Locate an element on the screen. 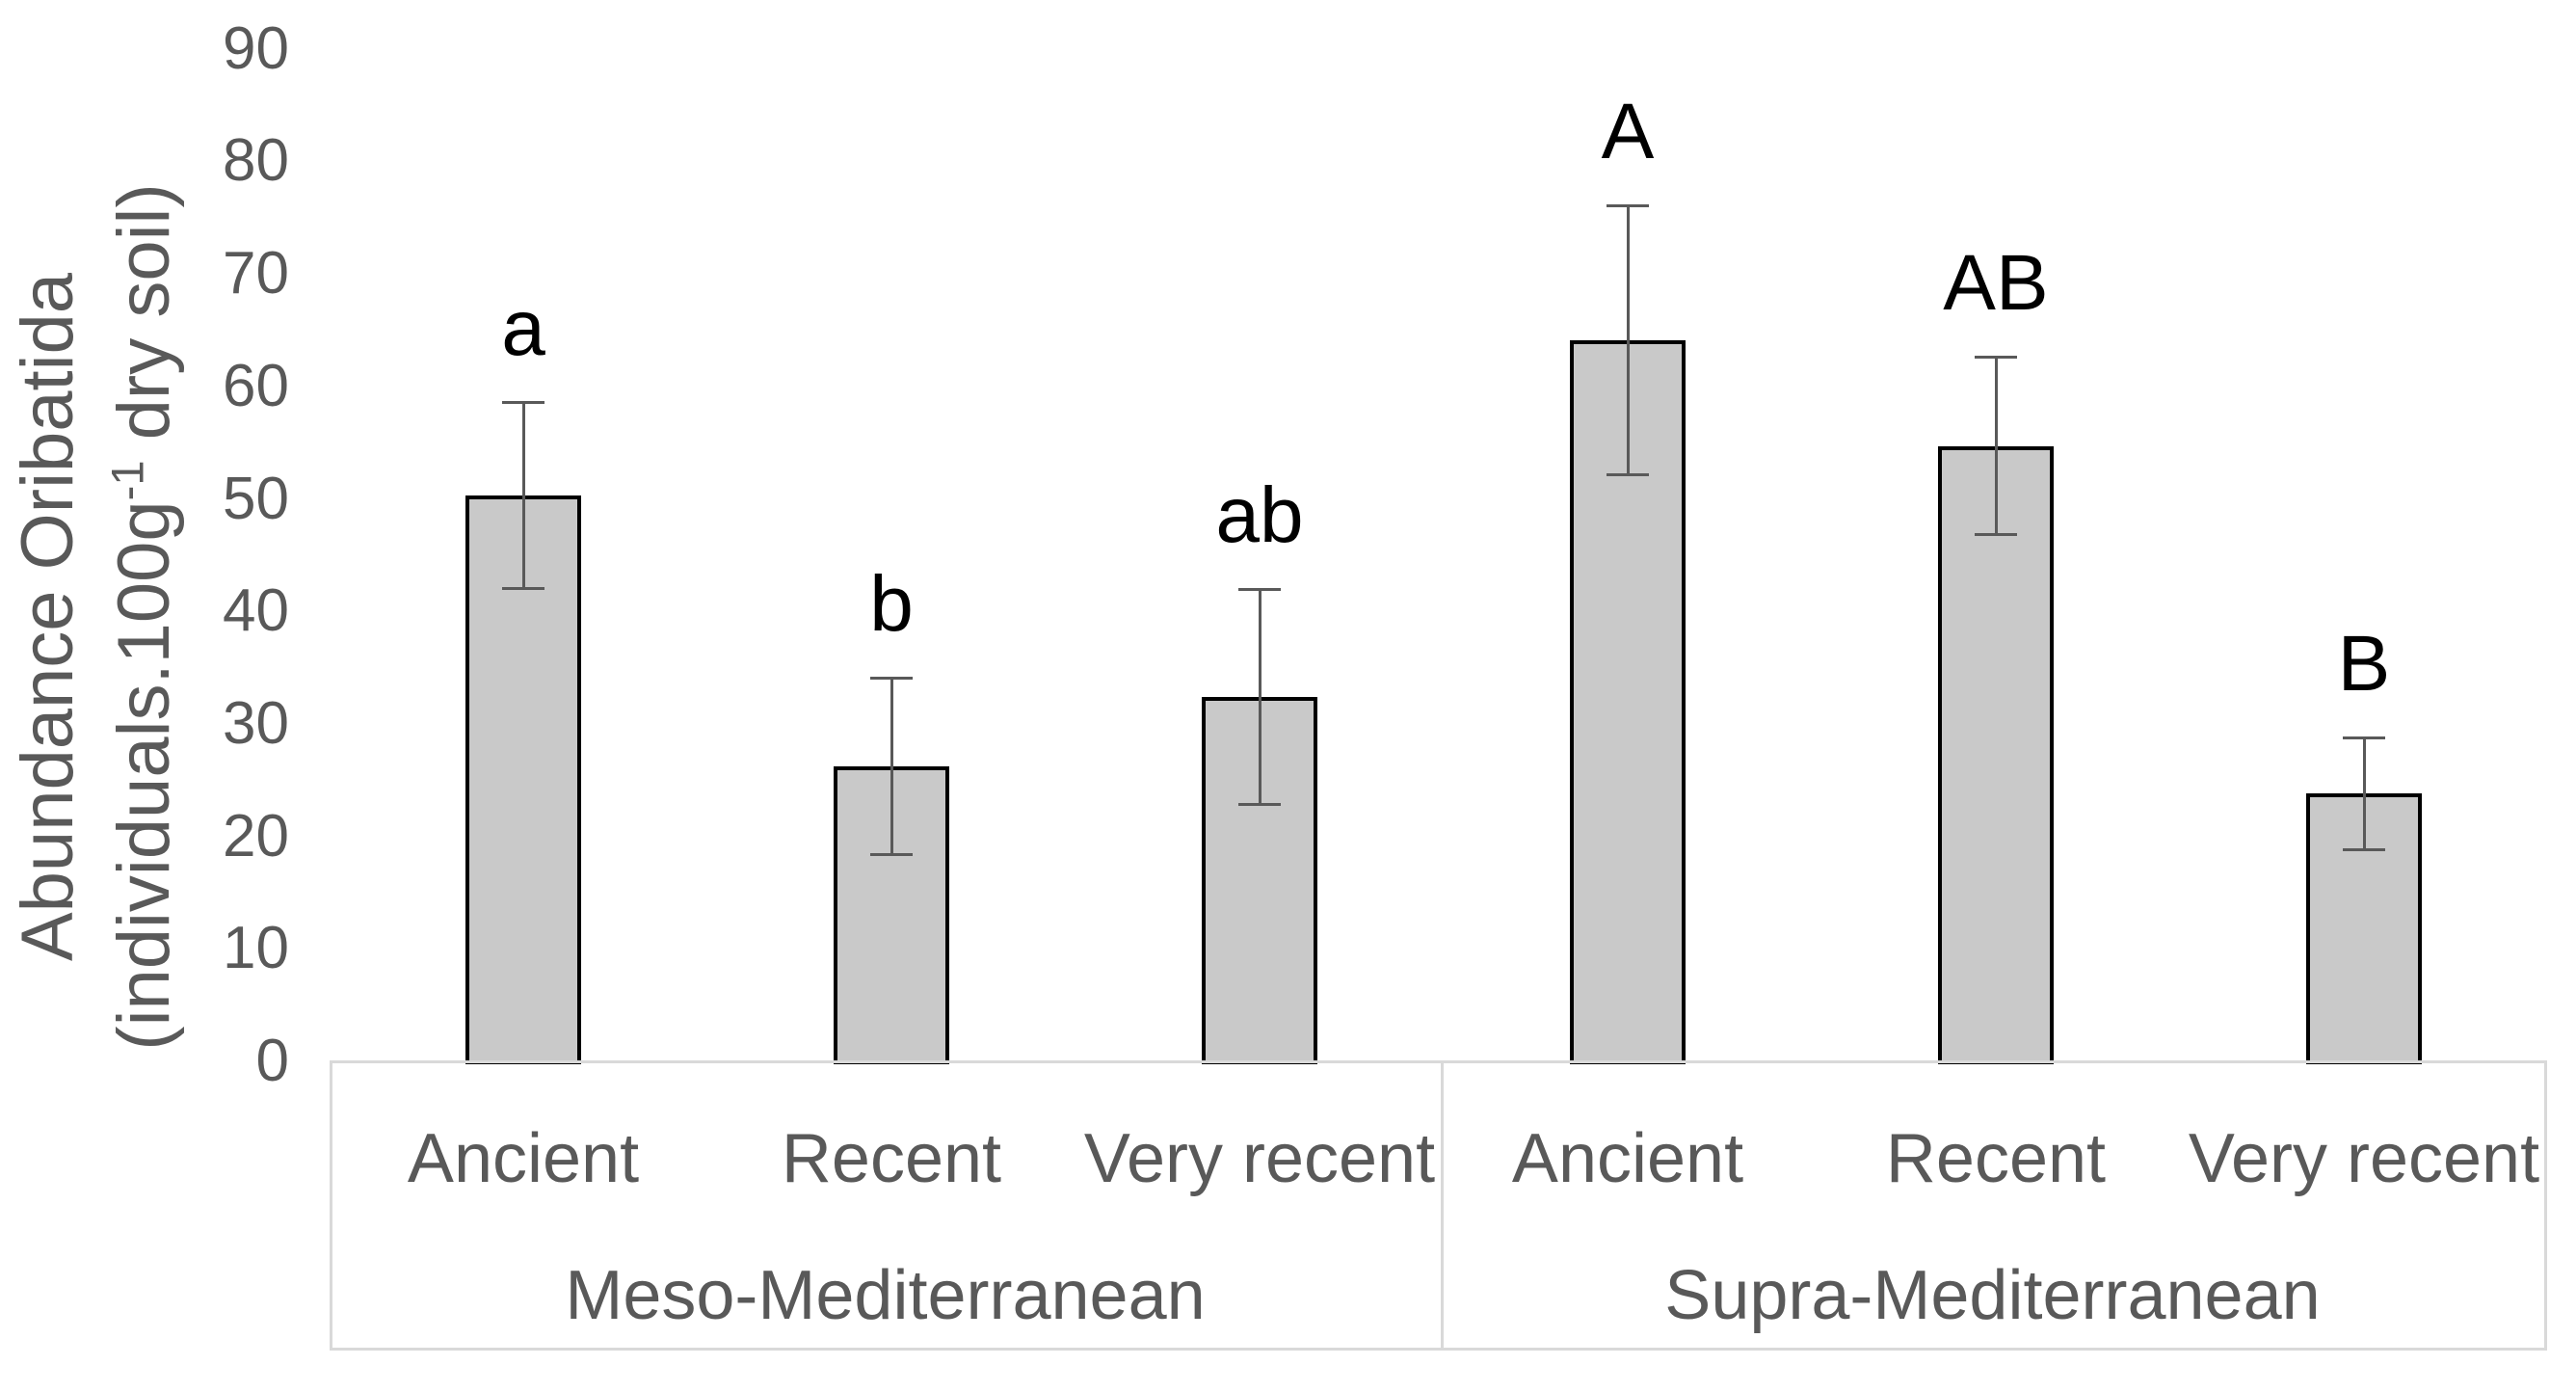 Image resolution: width=2576 pixels, height=1392 pixels. y-tick-label-20: 20 is located at coordinates (256, 836).